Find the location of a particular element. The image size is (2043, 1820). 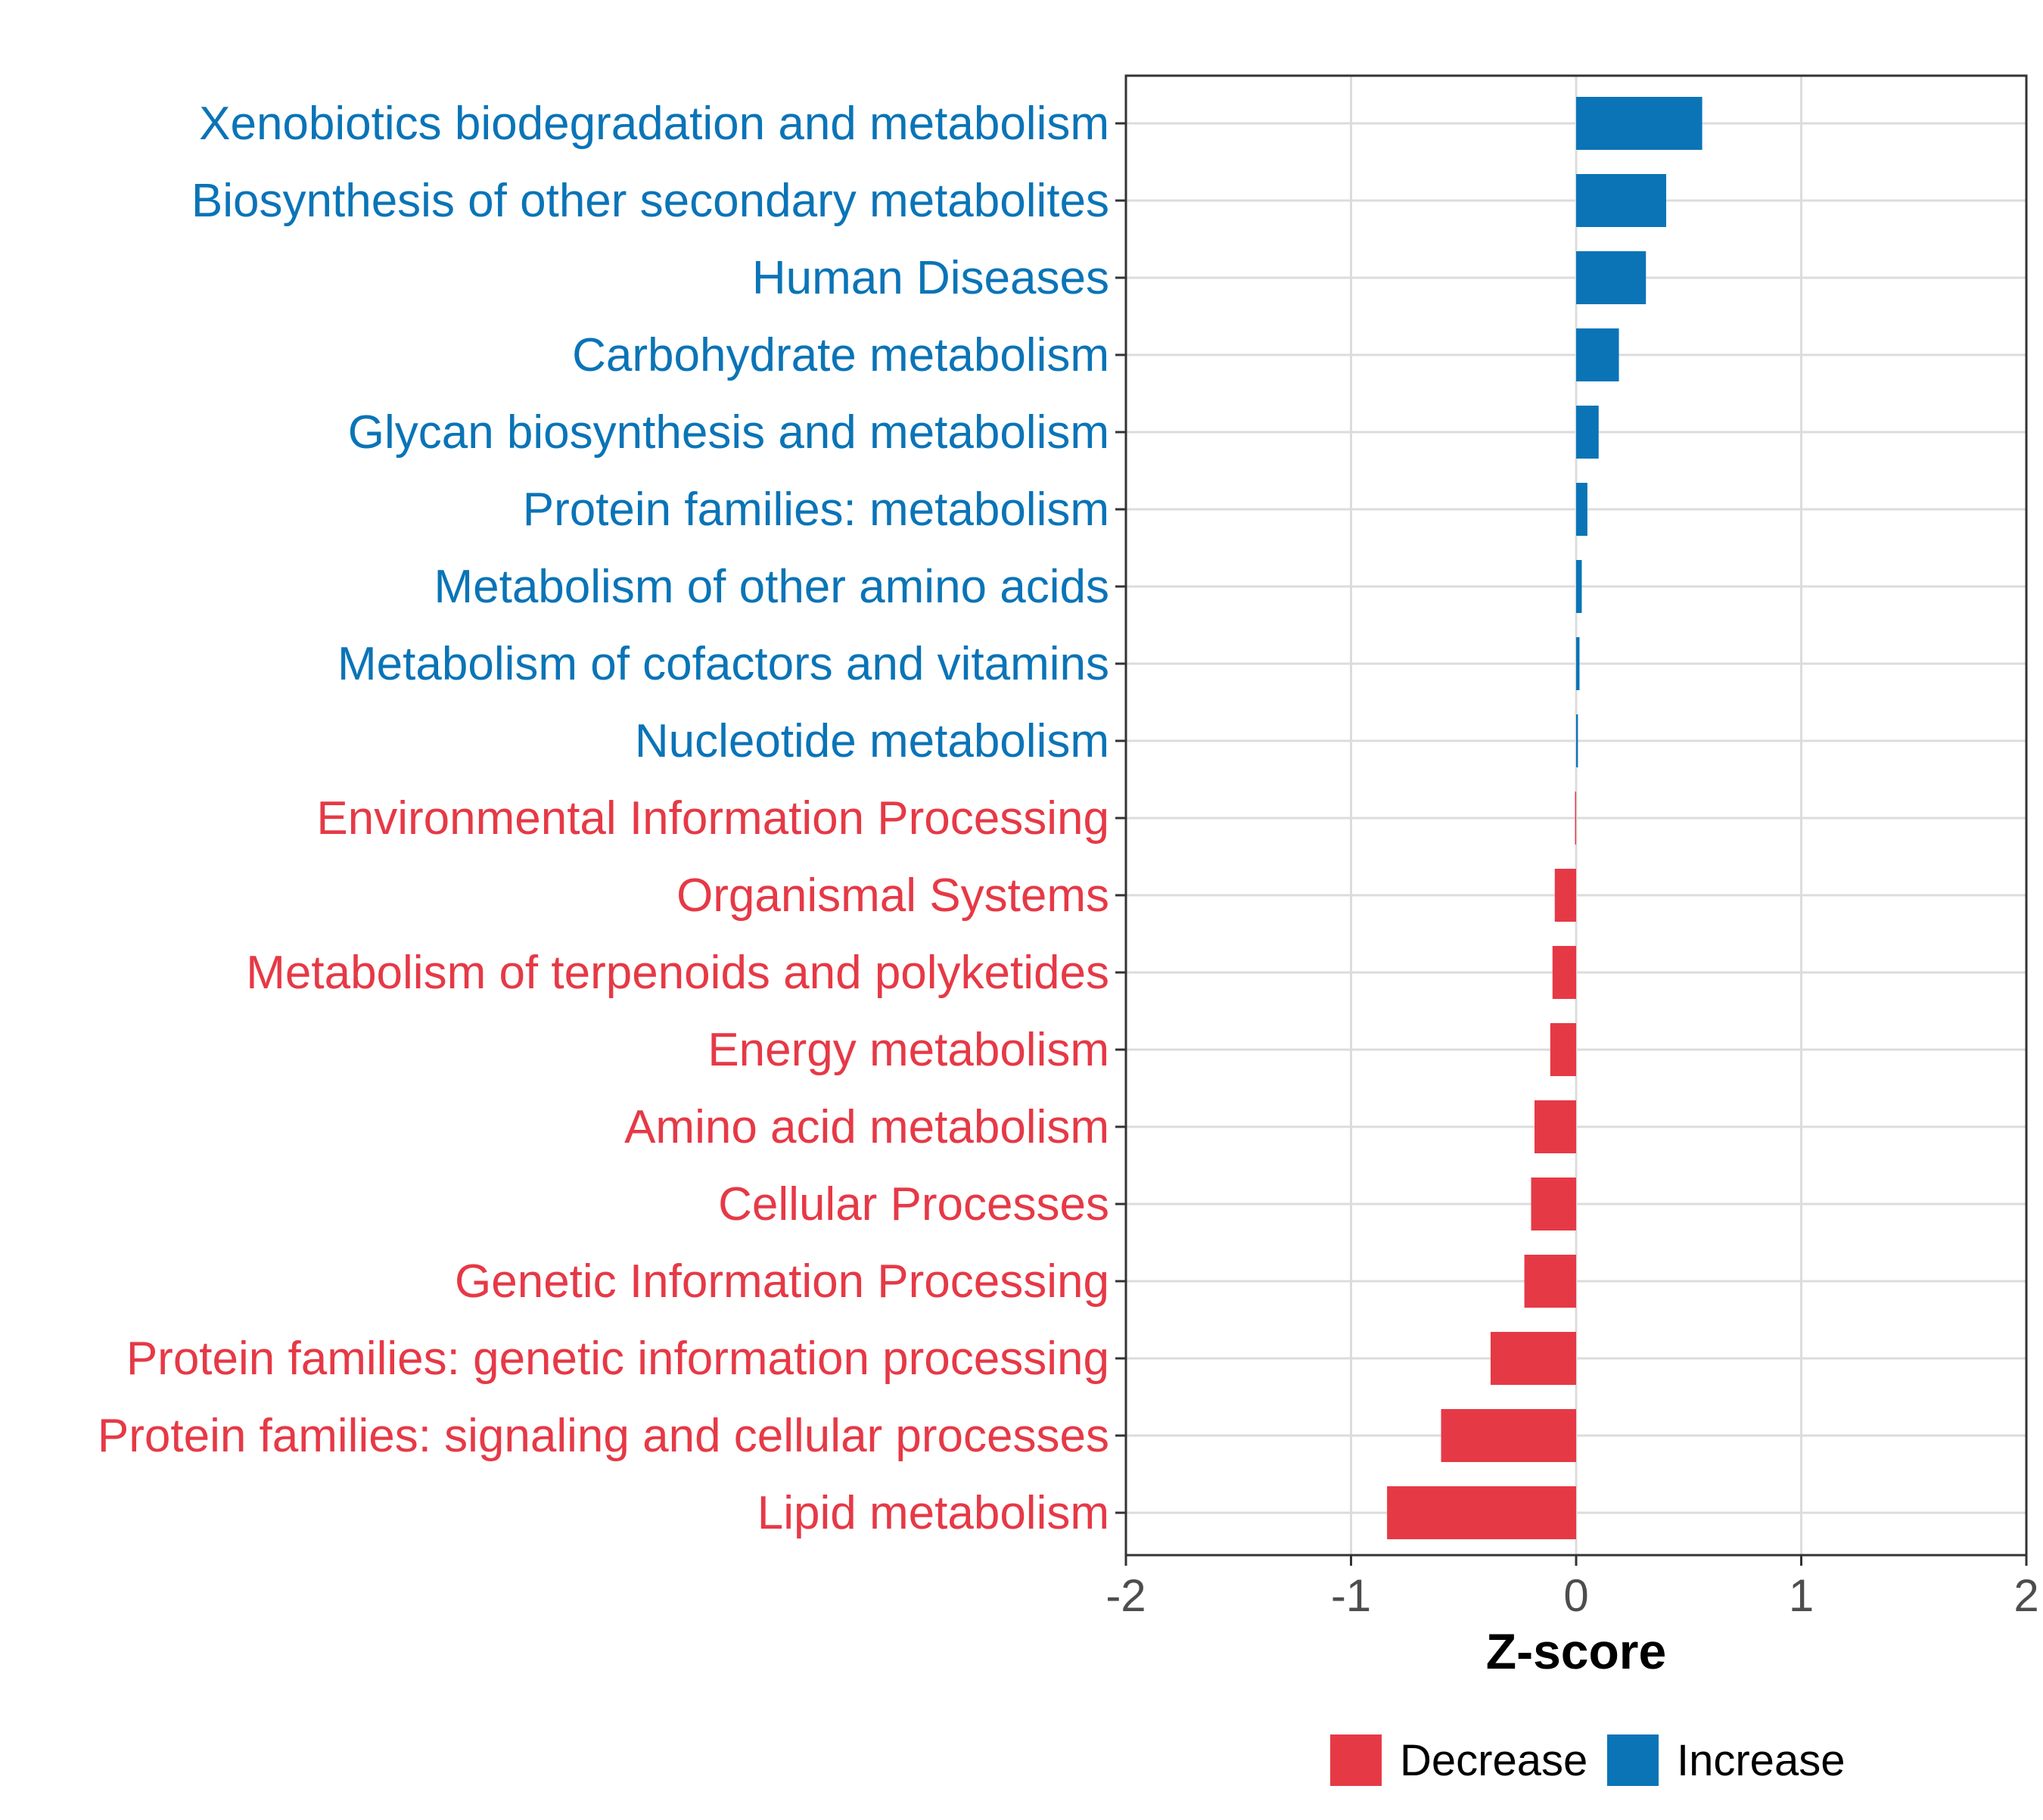

x-tick-label: 1 is located at coordinates (1801, 1596).